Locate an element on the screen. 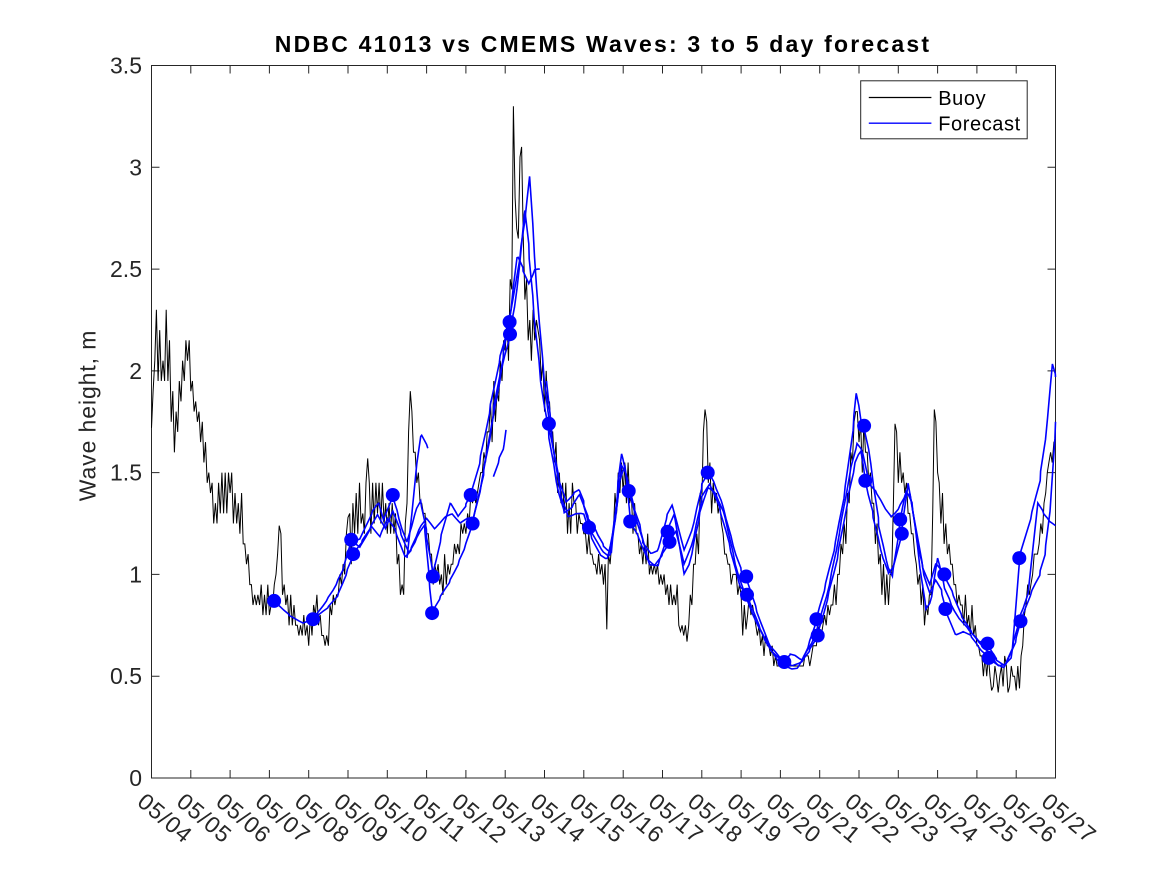 Image resolution: width=1167 pixels, height=880 pixels. svg-text: Buoy is located at coordinates (962, 99).